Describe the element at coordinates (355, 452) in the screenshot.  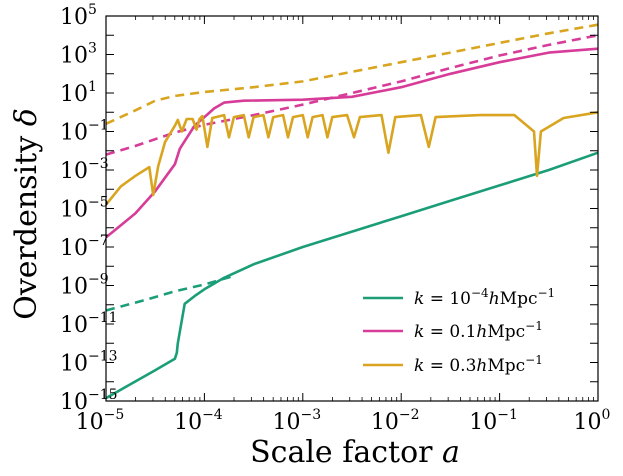
I see `x-axis-title: Scale factor a` at that location.